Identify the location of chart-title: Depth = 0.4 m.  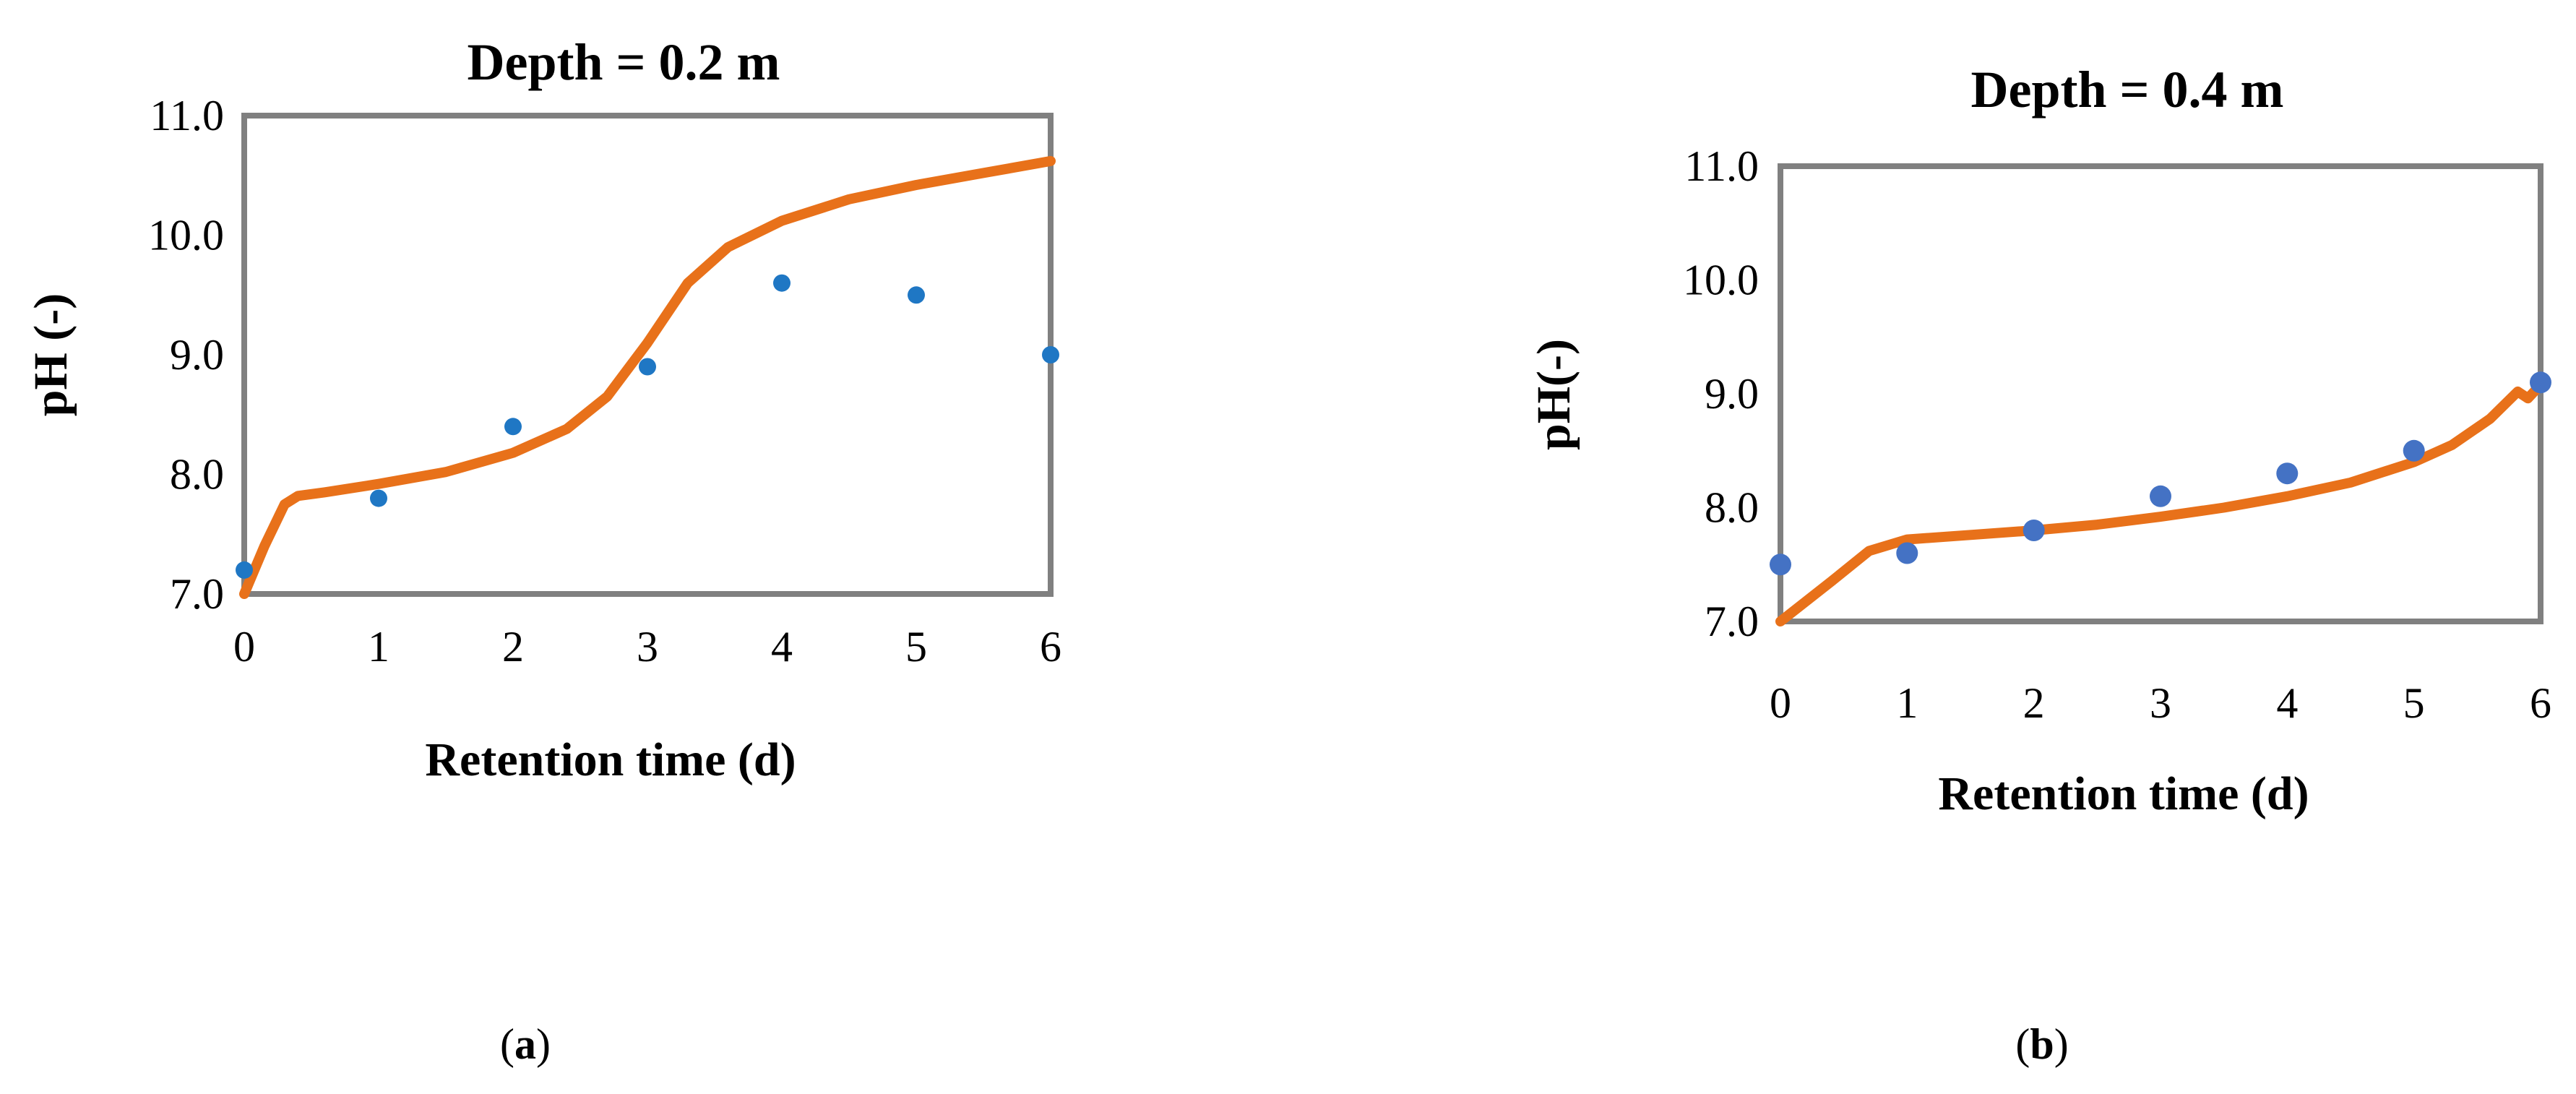
(2126, 90).